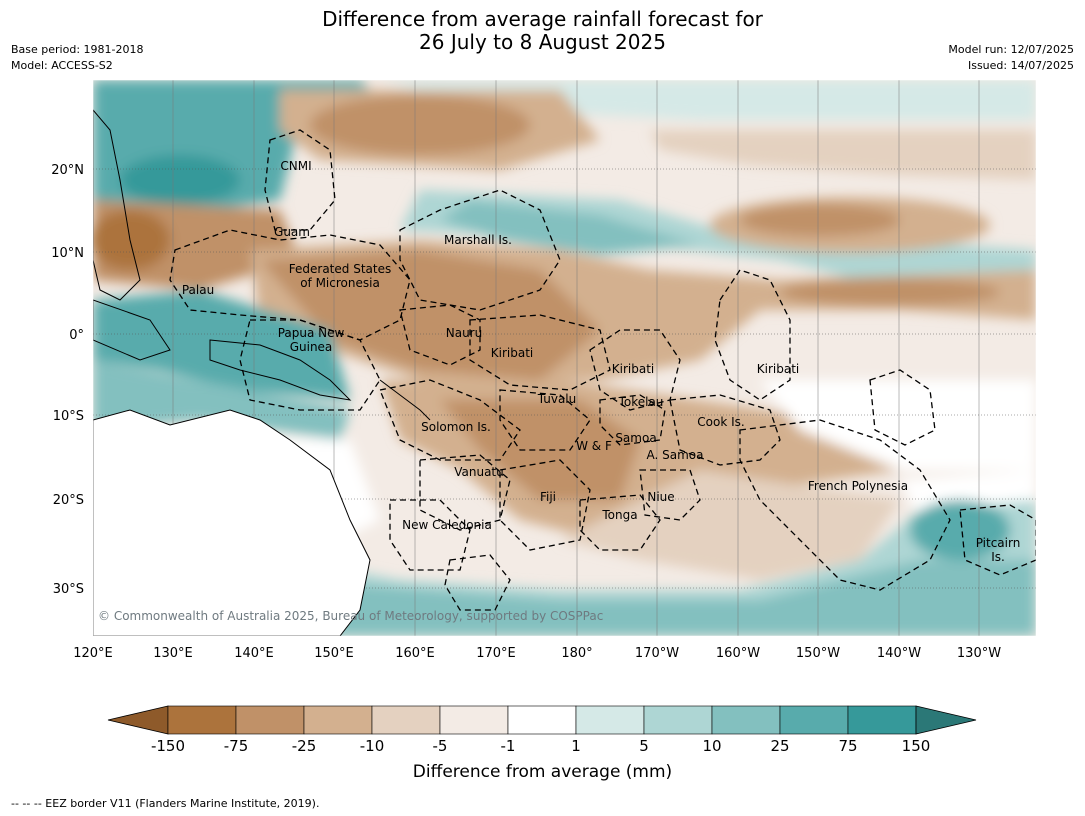  I want to click on colorbar-tick-label: -25, so click(304, 746).